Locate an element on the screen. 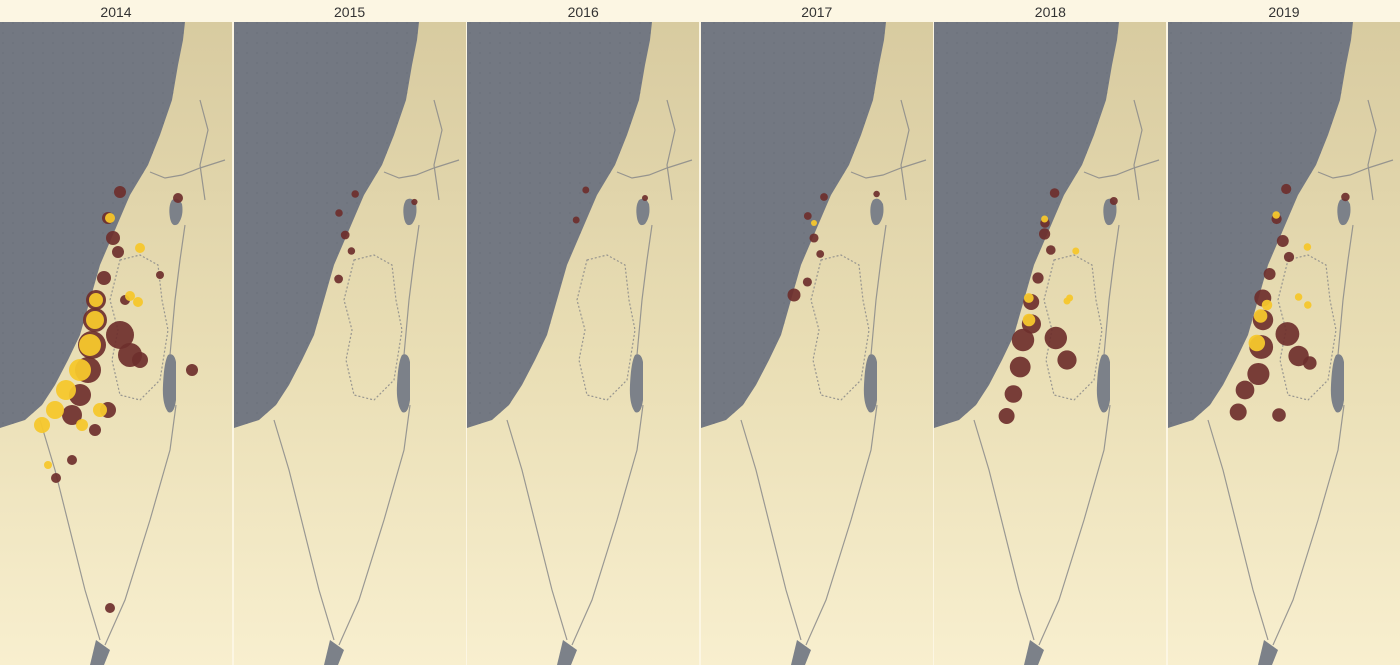  year-label-2018: 2018 is located at coordinates (1050, 11).